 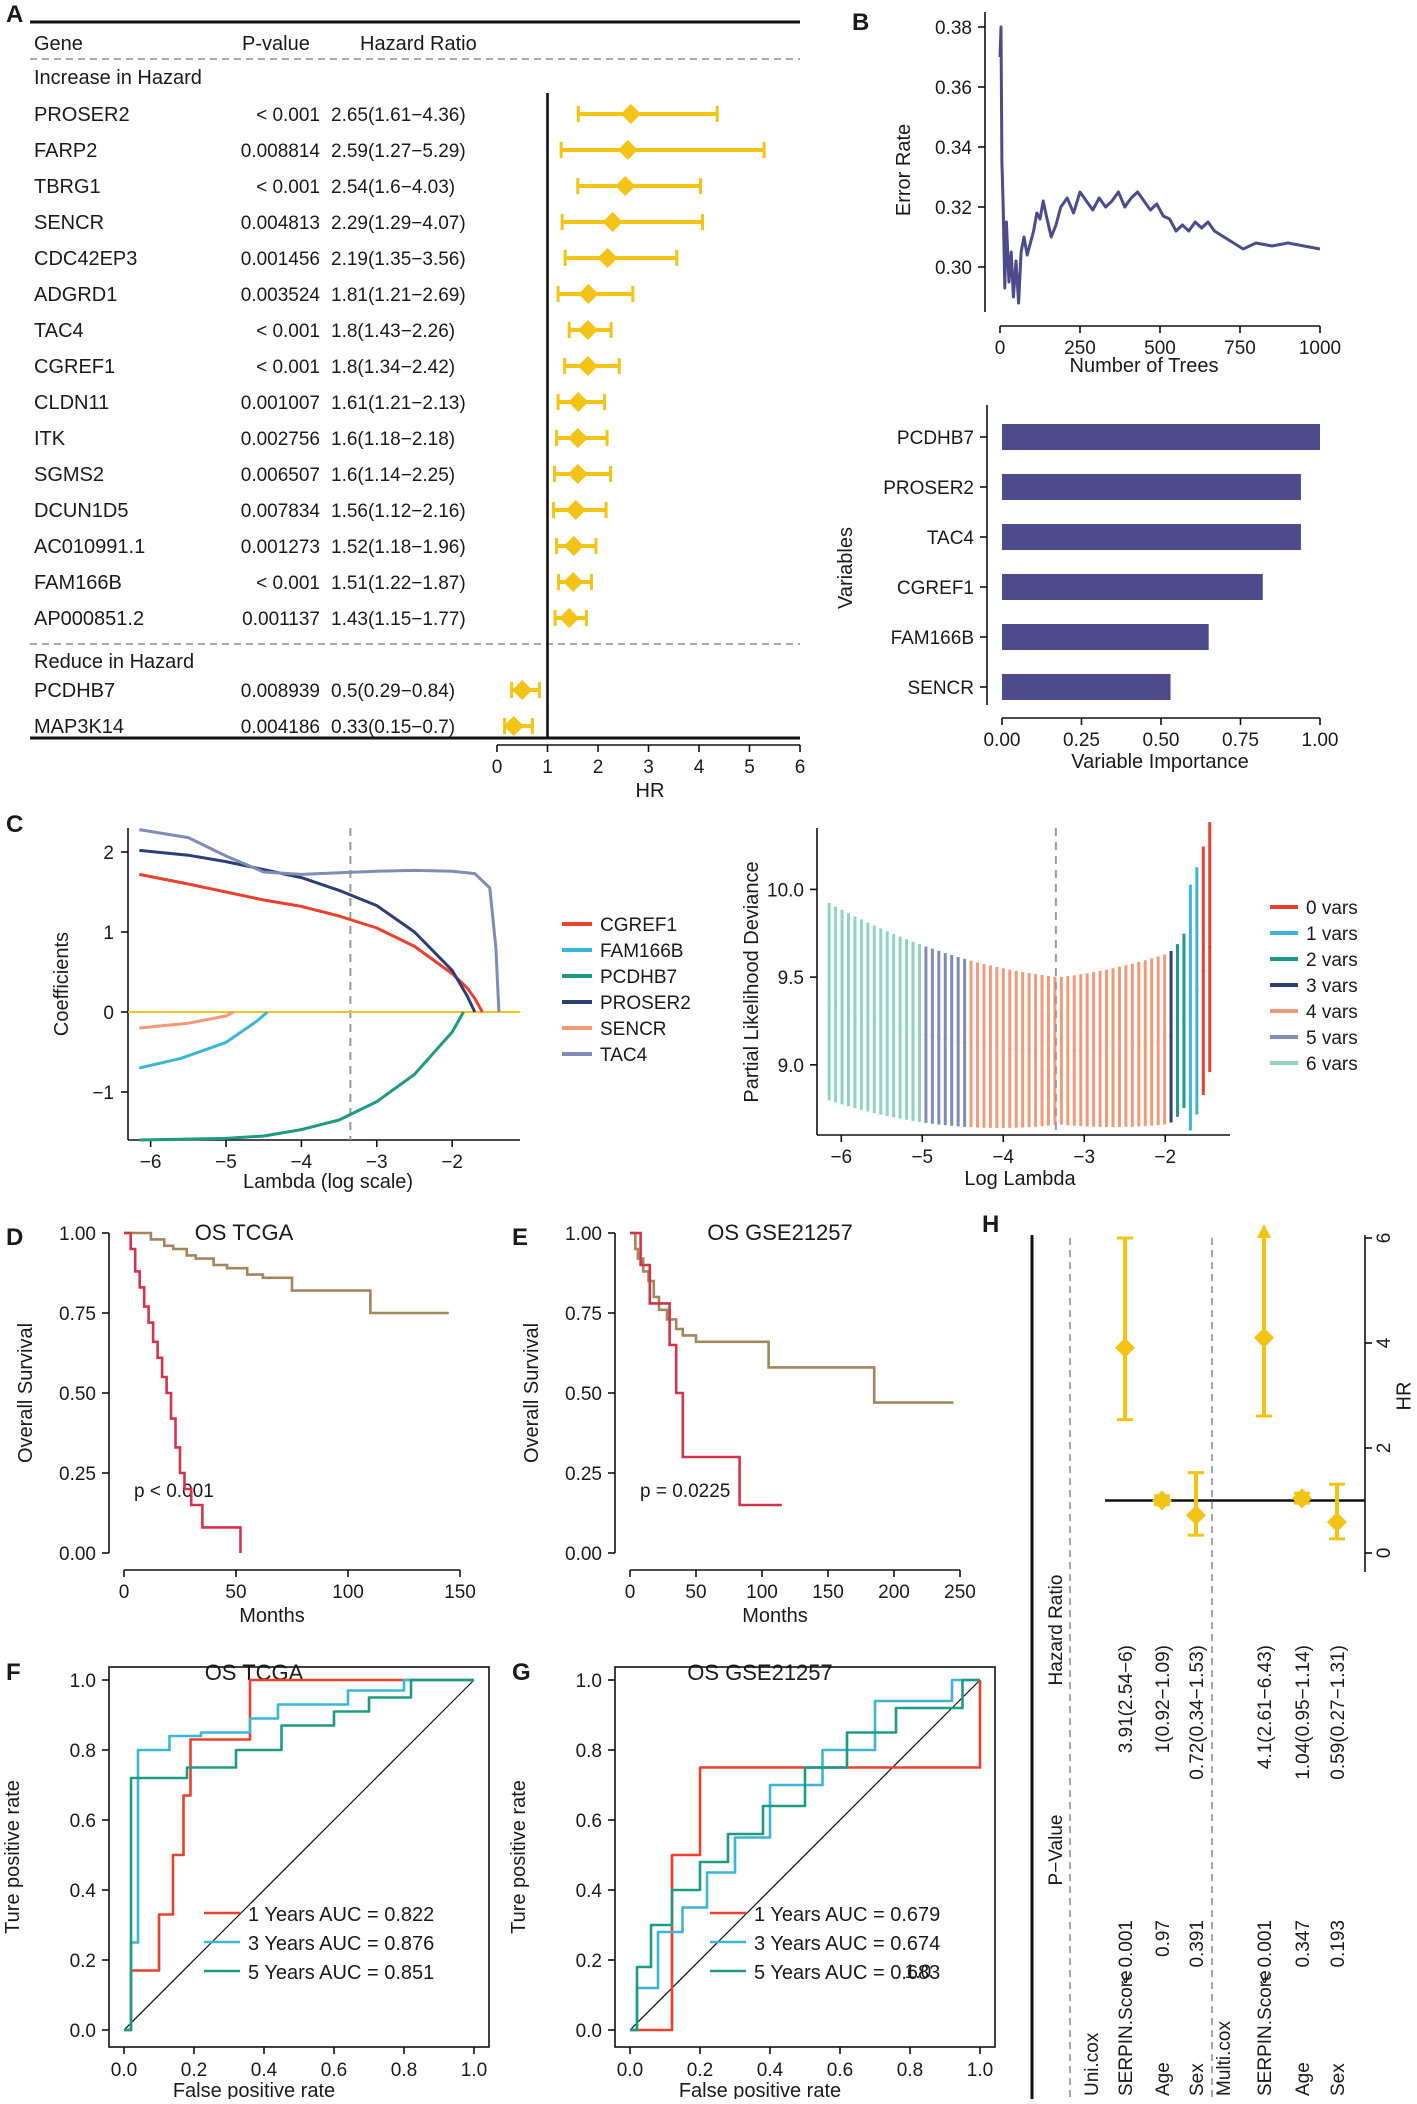 I want to click on cv-y-label: Partial Likelihood Deviance, so click(x=752, y=981).